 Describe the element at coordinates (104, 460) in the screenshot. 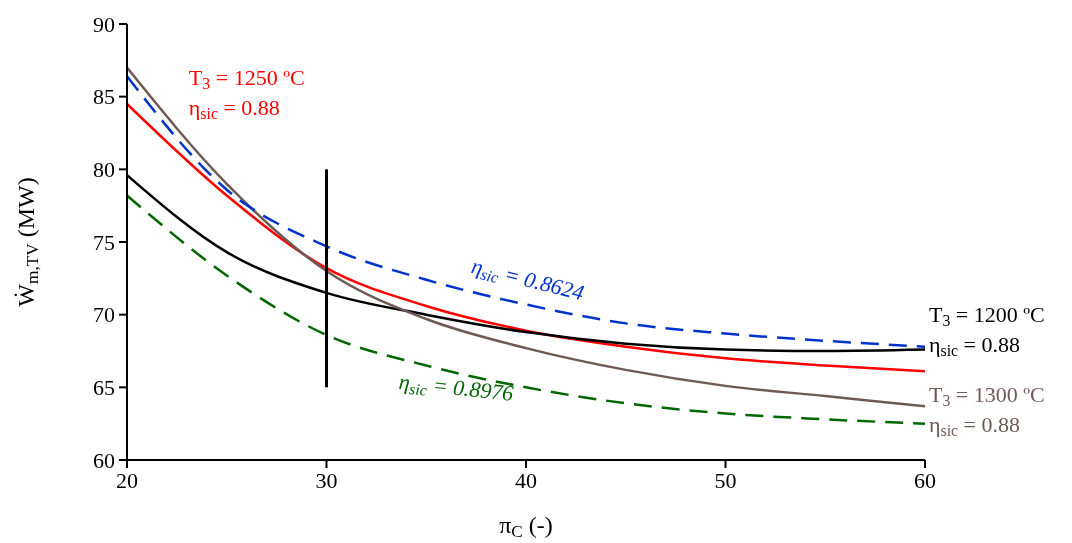

I see `y-tick-label: 60` at that location.